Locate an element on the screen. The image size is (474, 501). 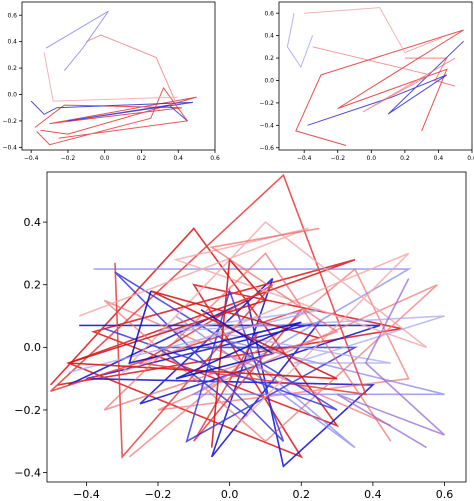
top-left-plot: −0.4 −0.2 0.0 0.2 0.4 0.6 −0.4 −0.2 0.0 0.2 0.4 0.6 is located at coordinates (111, 81).